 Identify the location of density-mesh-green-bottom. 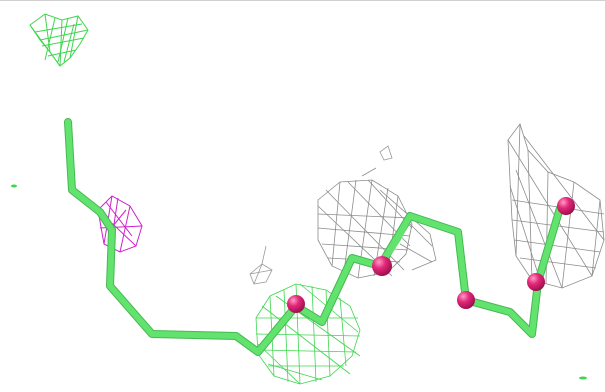
(308, 334).